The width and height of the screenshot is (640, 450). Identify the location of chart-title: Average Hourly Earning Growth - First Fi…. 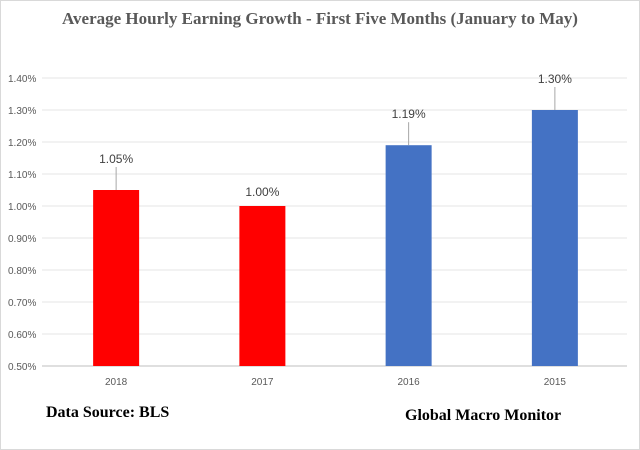
(320, 18).